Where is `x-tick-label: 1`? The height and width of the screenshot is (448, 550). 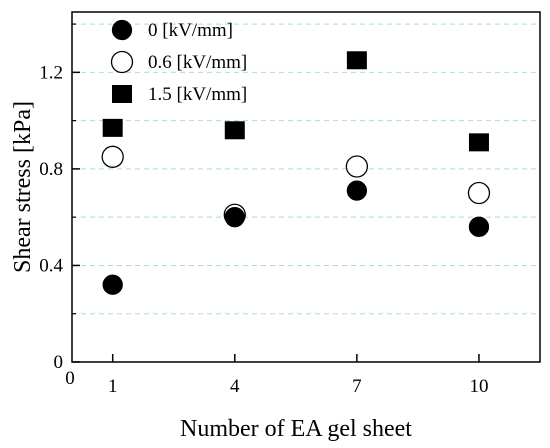 x-tick-label: 1 is located at coordinates (113, 386).